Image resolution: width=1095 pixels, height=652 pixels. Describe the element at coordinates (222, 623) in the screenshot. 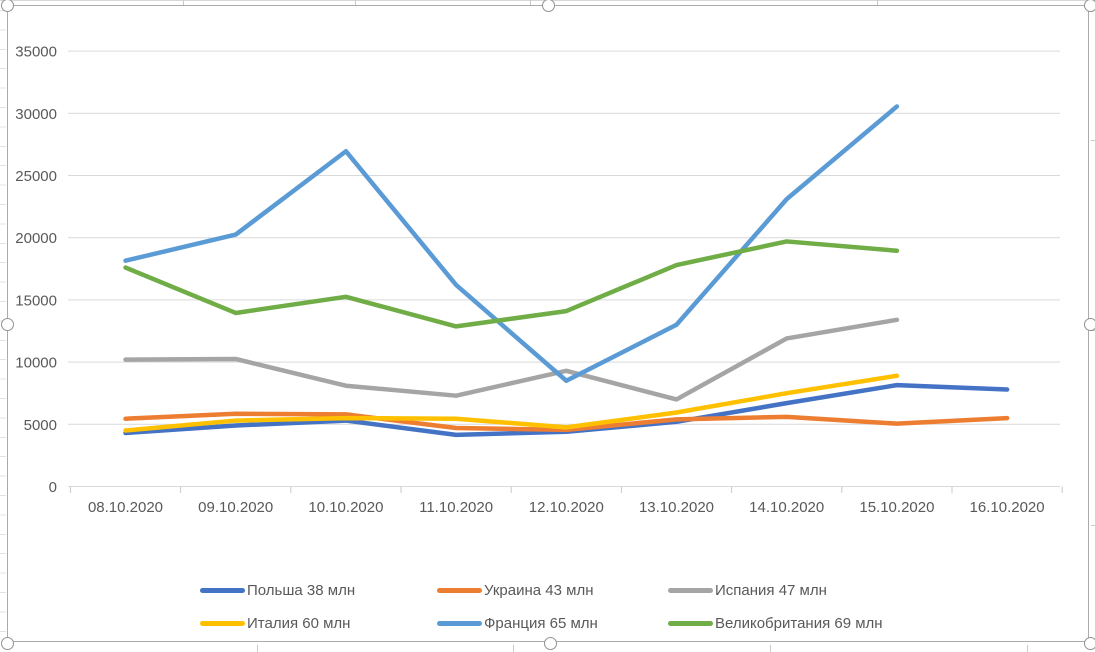

I see `legend-marker-italiya` at that location.